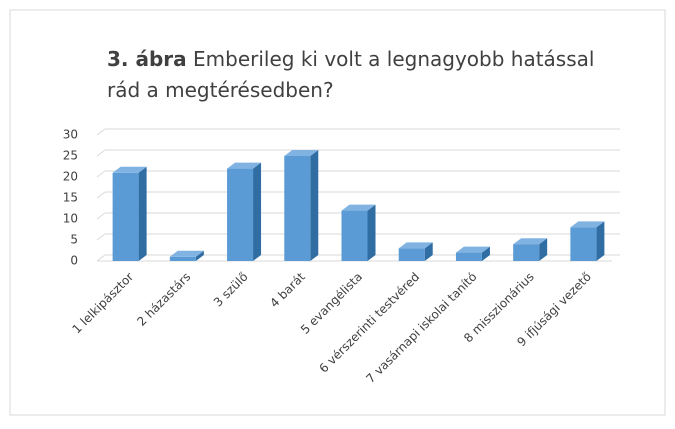 This screenshot has height=429, width=675. I want to click on y-tick-label: 10, so click(70, 219).